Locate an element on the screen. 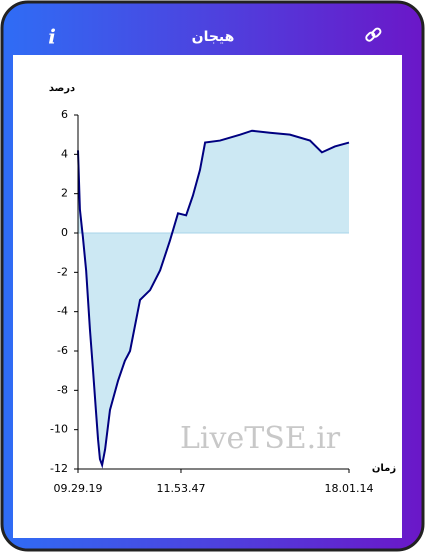 The height and width of the screenshot is (558, 427). y-tick-label: -2 is located at coordinates (62, 271).